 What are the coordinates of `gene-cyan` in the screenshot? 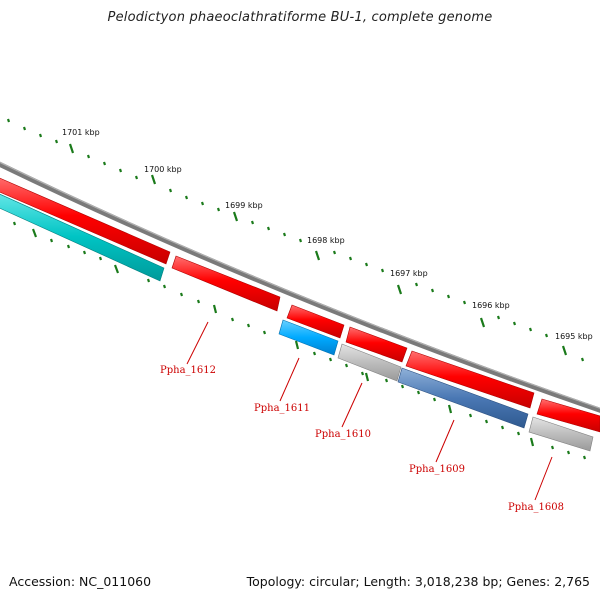 It's located at (82, 237).